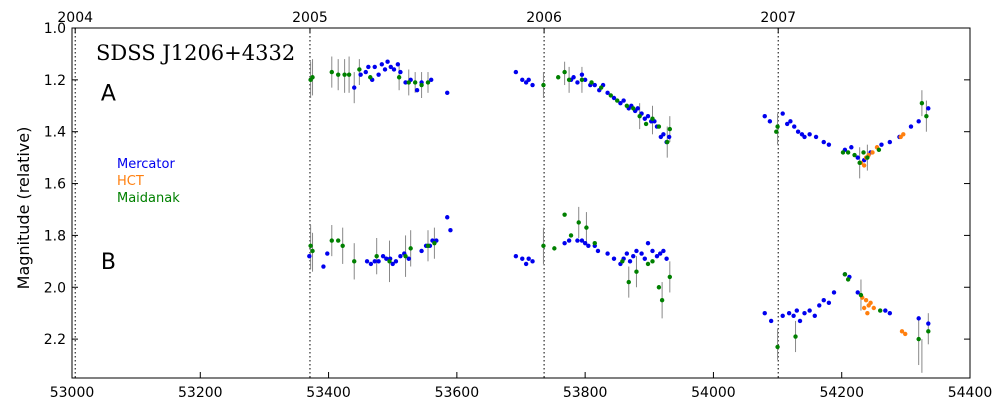  Describe the element at coordinates (108, 262) in the screenshot. I see `image-label-b: B` at that location.